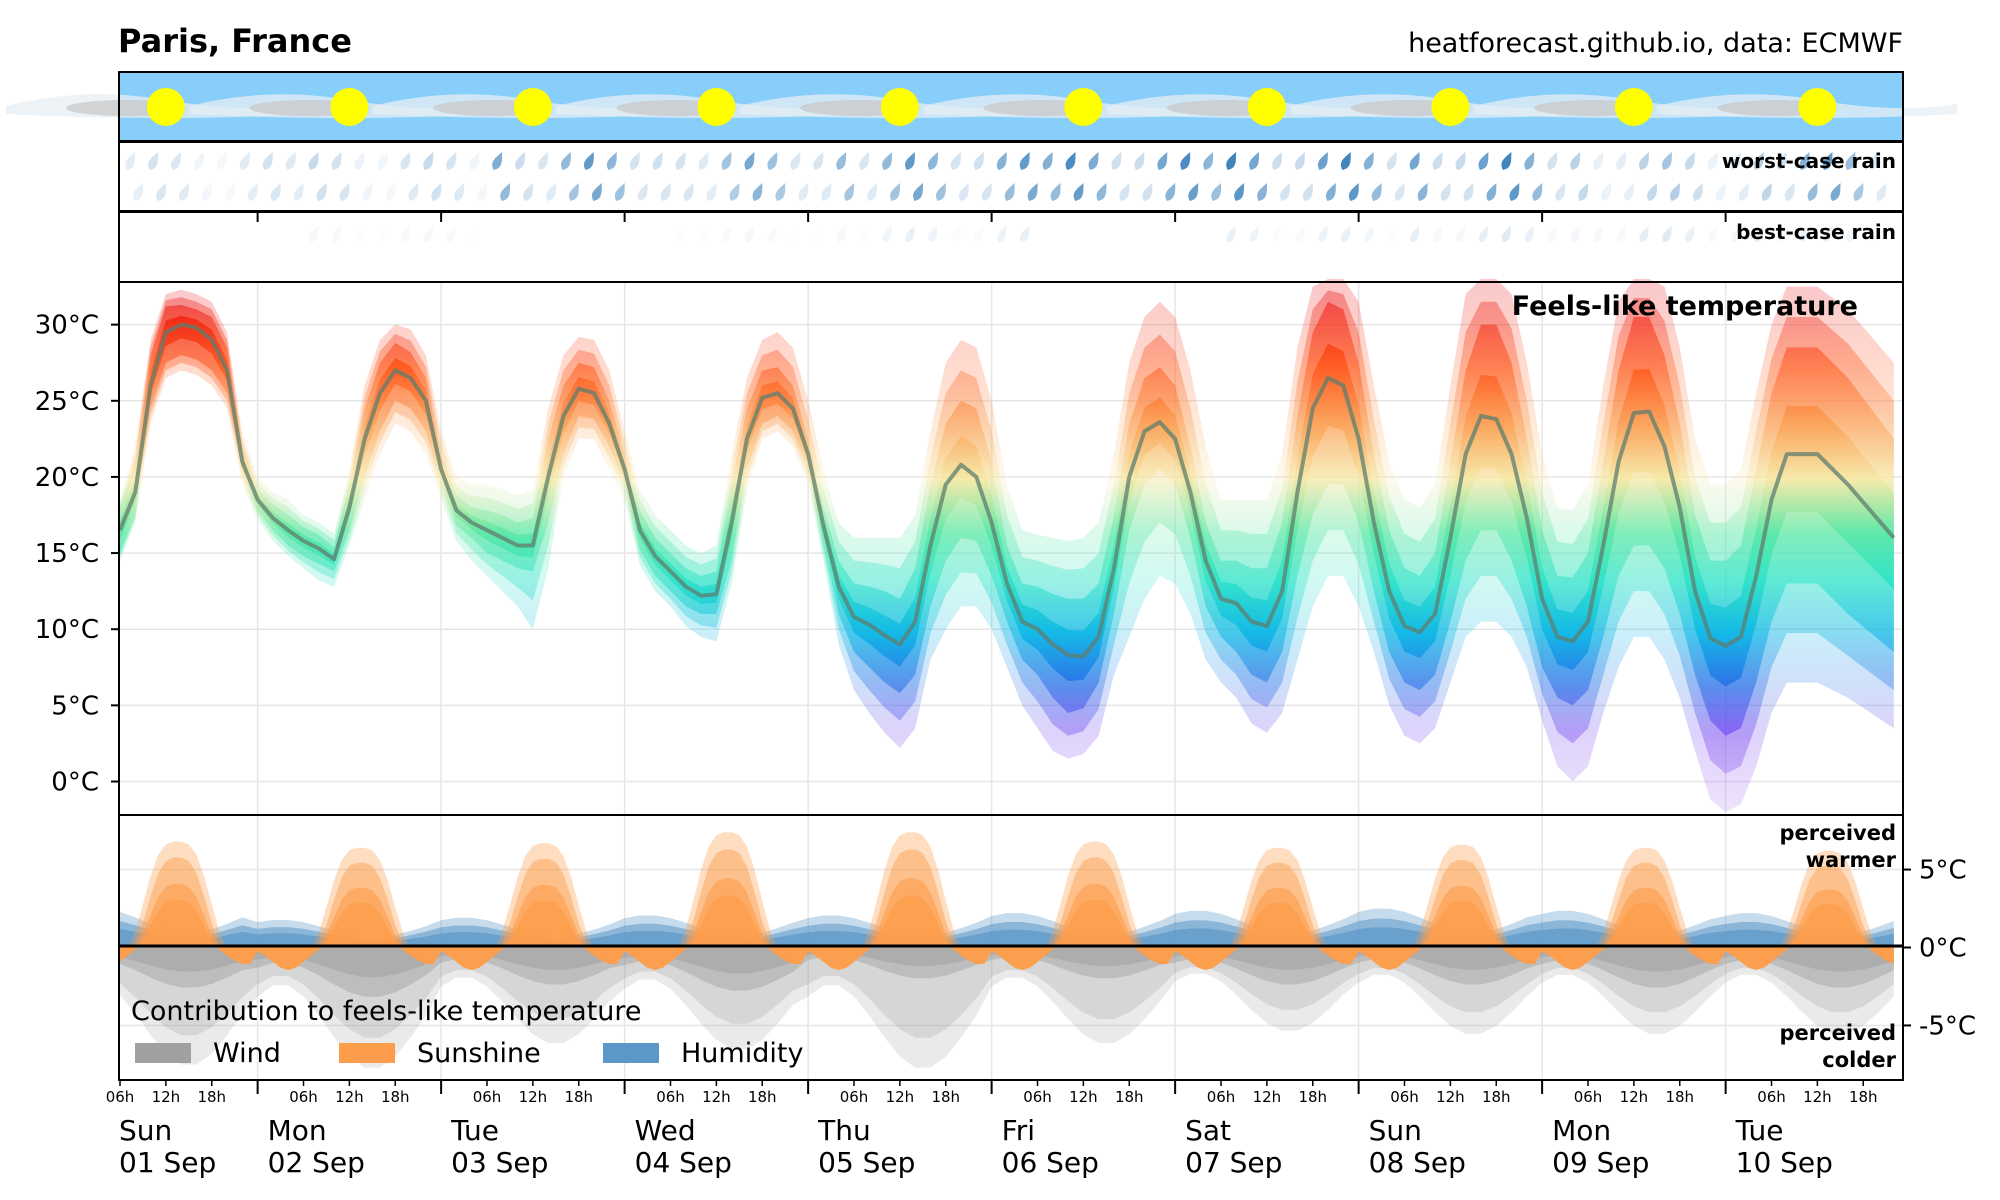 The image size is (2000, 1200). I want to click on perceived-colder-text: perceived, so click(1838, 1033).